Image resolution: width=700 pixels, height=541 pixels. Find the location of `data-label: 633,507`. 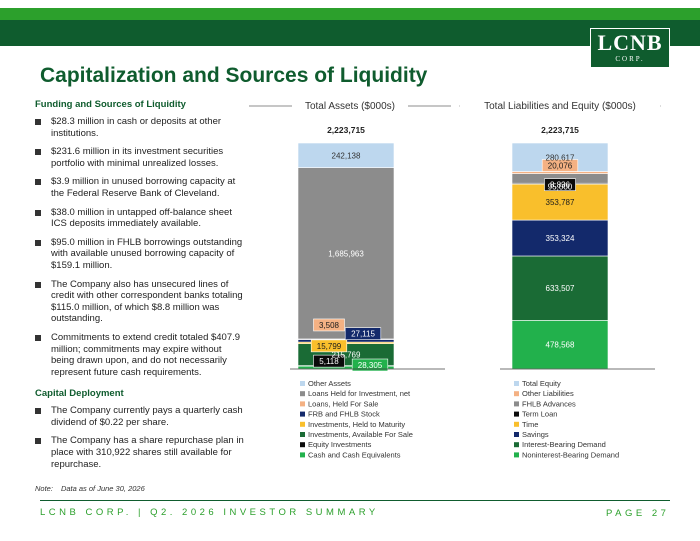

data-label: 633,507 is located at coordinates (560, 288).